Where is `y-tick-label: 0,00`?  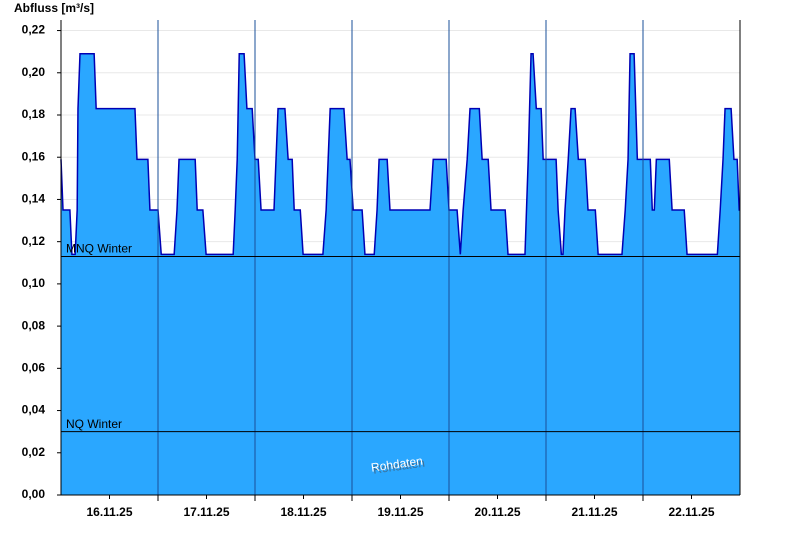 y-tick-label: 0,00 is located at coordinates (34, 494).